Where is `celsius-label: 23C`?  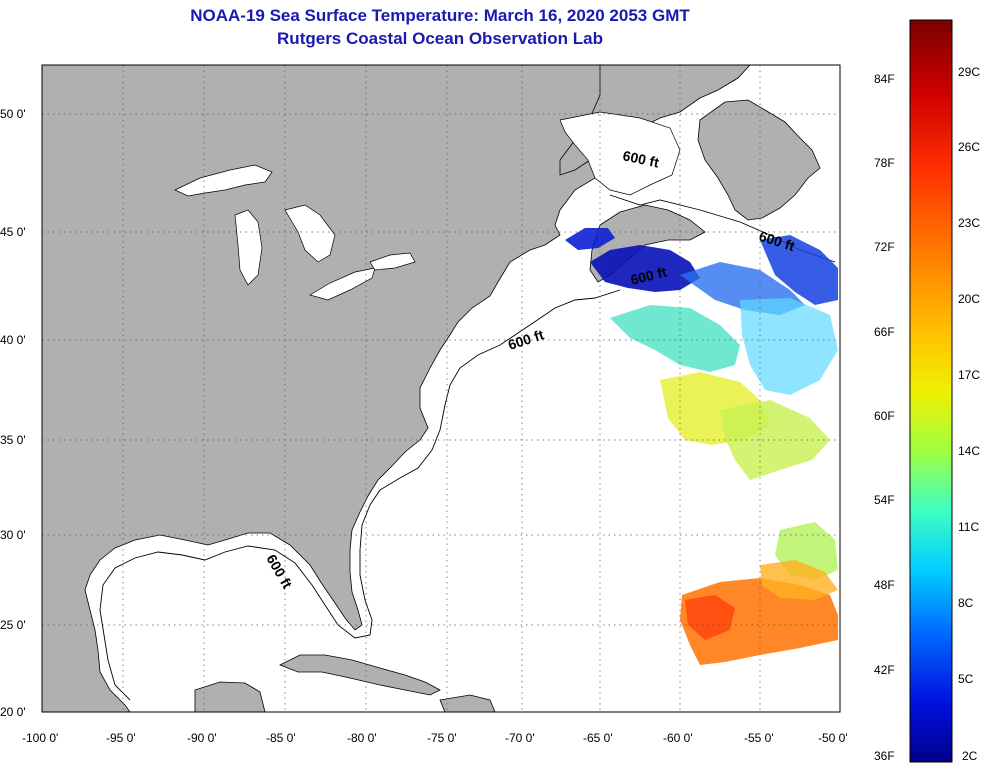 celsius-label: 23C is located at coordinates (969, 223).